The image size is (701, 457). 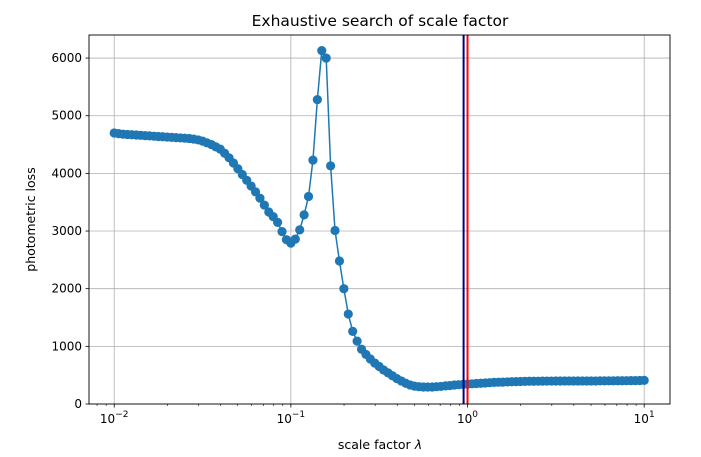 What do you see at coordinates (114, 418) in the screenshot?
I see `x-tick-label: 10⁻²` at bounding box center [114, 418].